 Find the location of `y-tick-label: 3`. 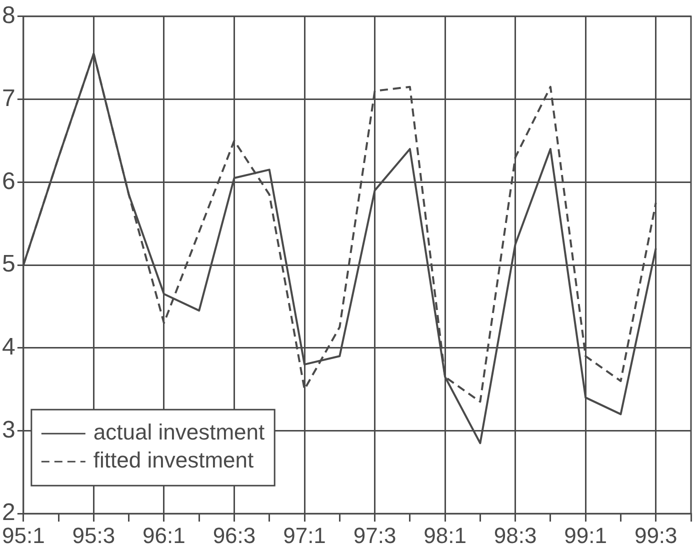

y-tick-label: 3 is located at coordinates (9, 430).